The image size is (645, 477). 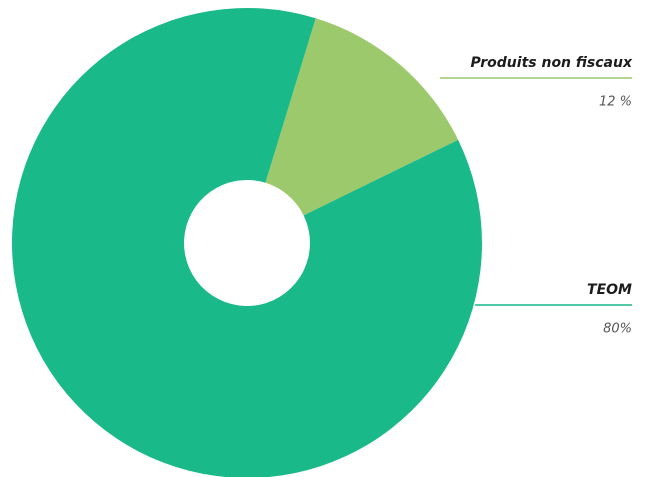 What do you see at coordinates (617, 329) in the screenshot?
I see `value-label: 80%` at bounding box center [617, 329].